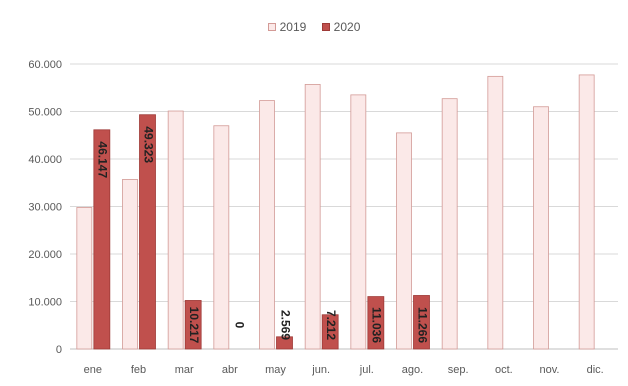  Describe the element at coordinates (550, 370) in the screenshot. I see `x-tick-label: nov.` at that location.